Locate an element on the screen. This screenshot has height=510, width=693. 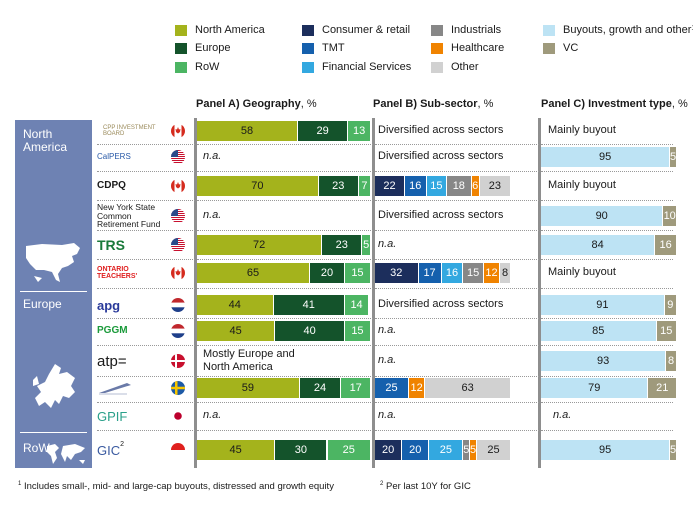
legend-label: TMT is located at coordinates (333, 48).